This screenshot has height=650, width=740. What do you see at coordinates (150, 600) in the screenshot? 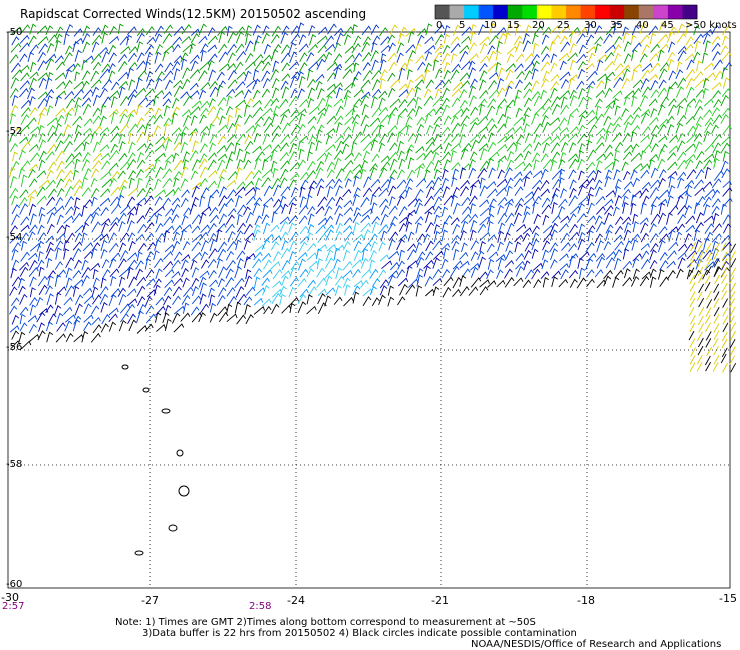
I see `lon-label-27: -27` at bounding box center [150, 600].